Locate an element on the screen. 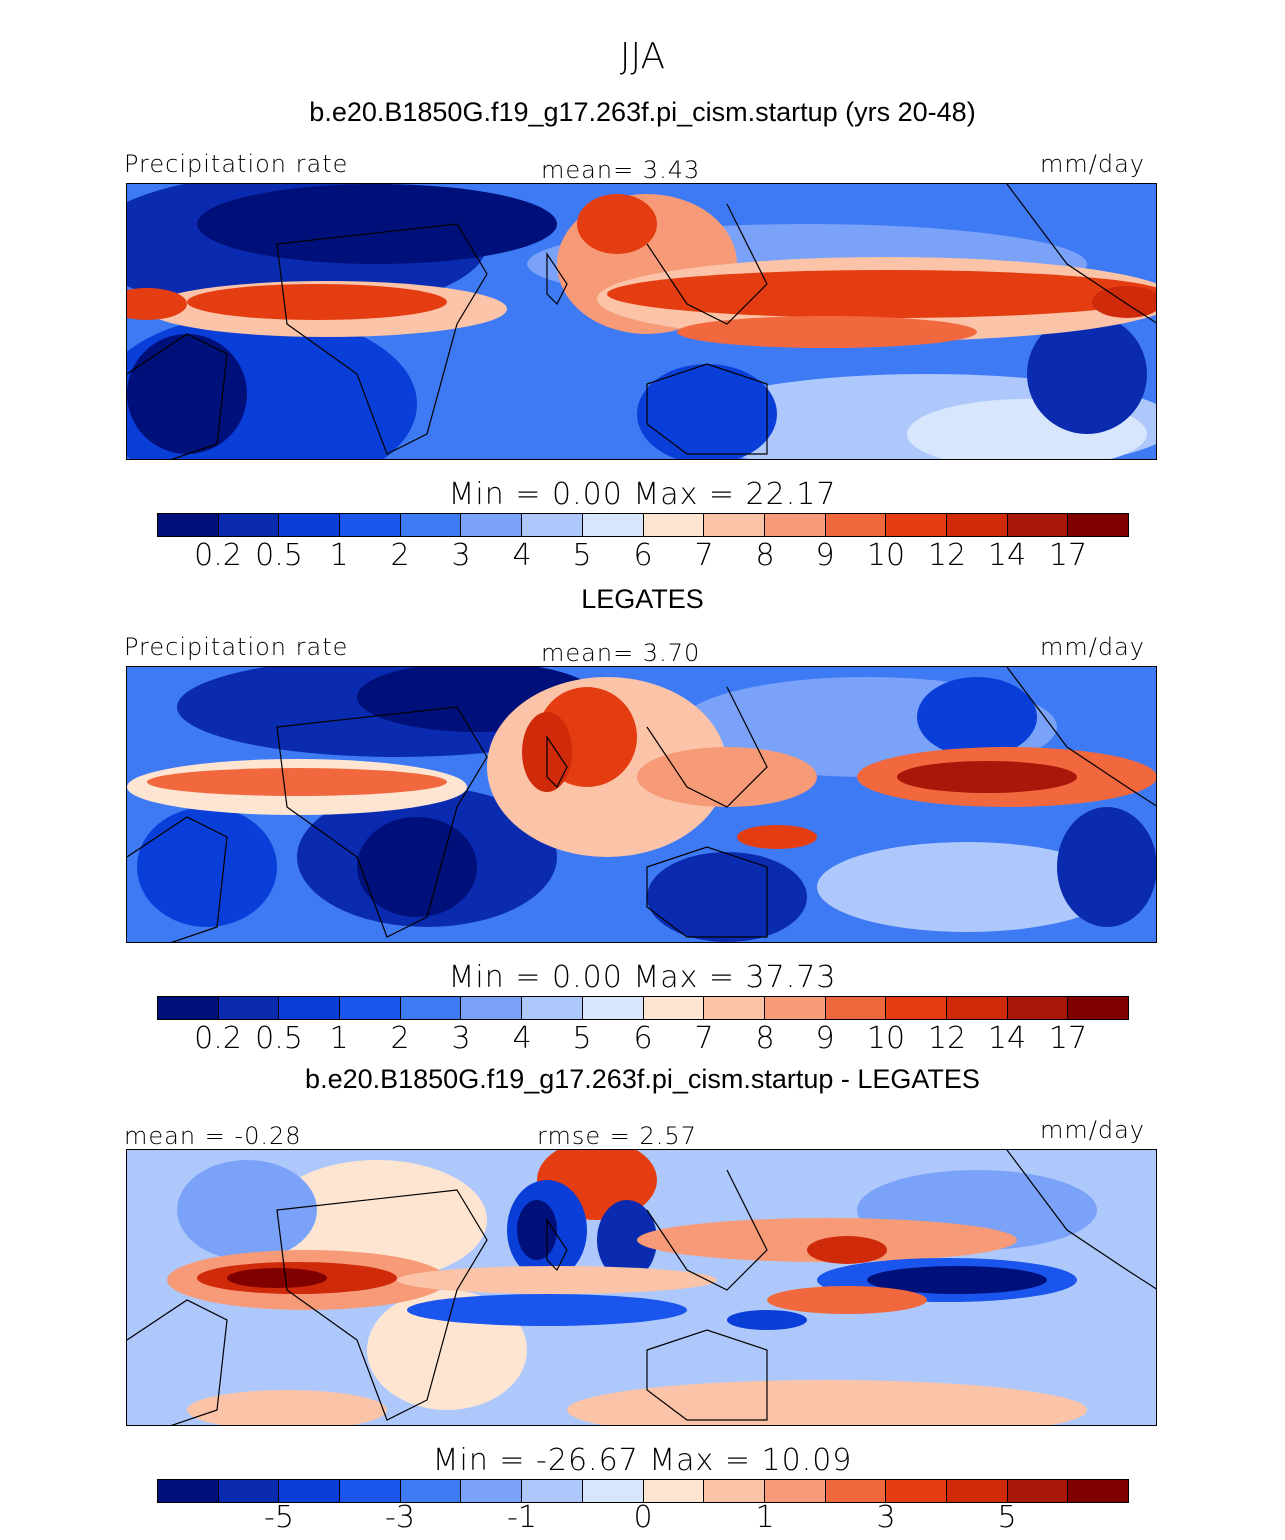 The height and width of the screenshot is (1540, 1285). colorbar-tick: -5 is located at coordinates (279, 1517).